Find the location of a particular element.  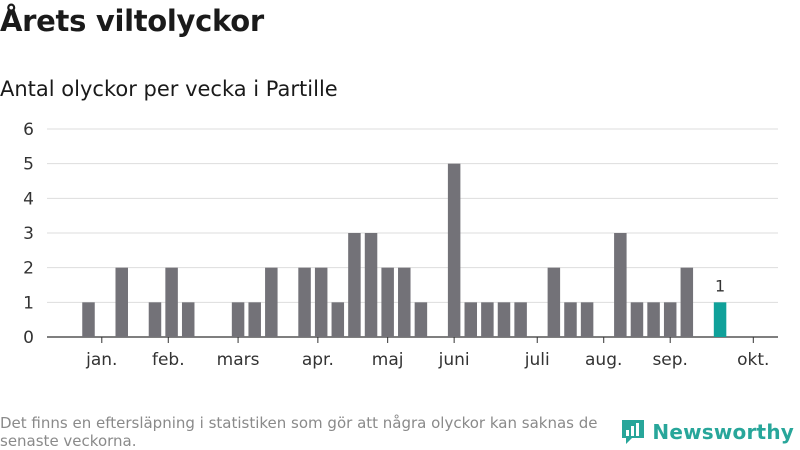

chart-title: Årets viltolyckor is located at coordinates (132, 21).